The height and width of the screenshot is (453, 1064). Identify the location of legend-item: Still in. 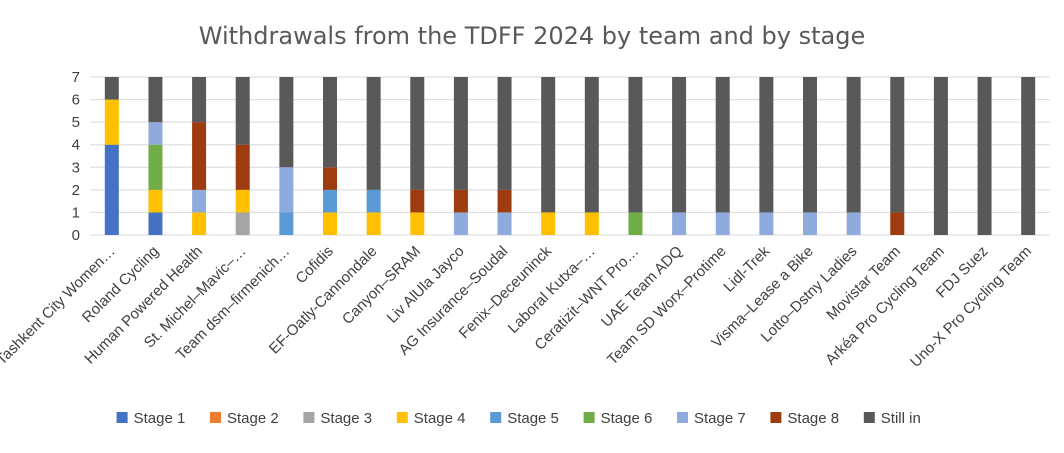
(892, 418).